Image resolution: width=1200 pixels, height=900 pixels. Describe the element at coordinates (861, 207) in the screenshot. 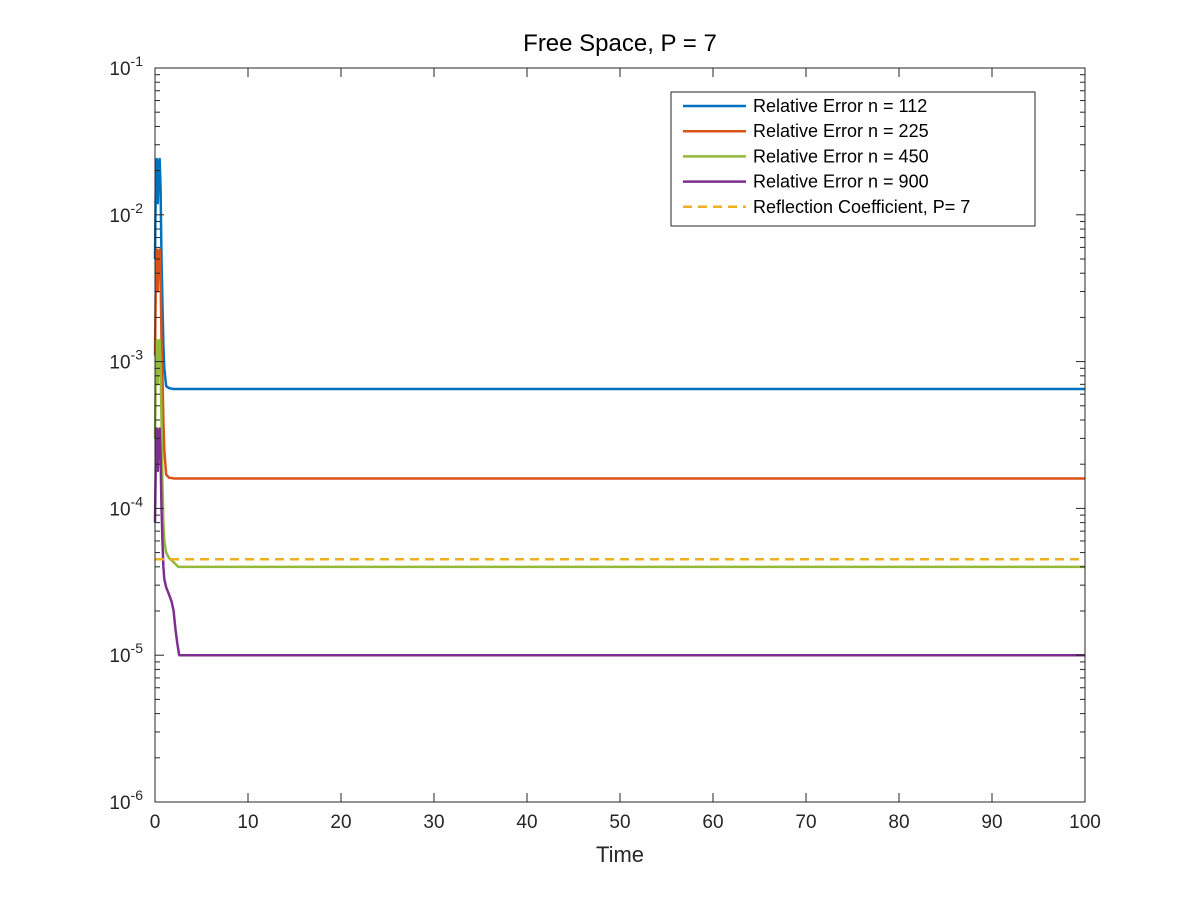

I see `legend-label: Reflection Coefficient, P= 7` at that location.